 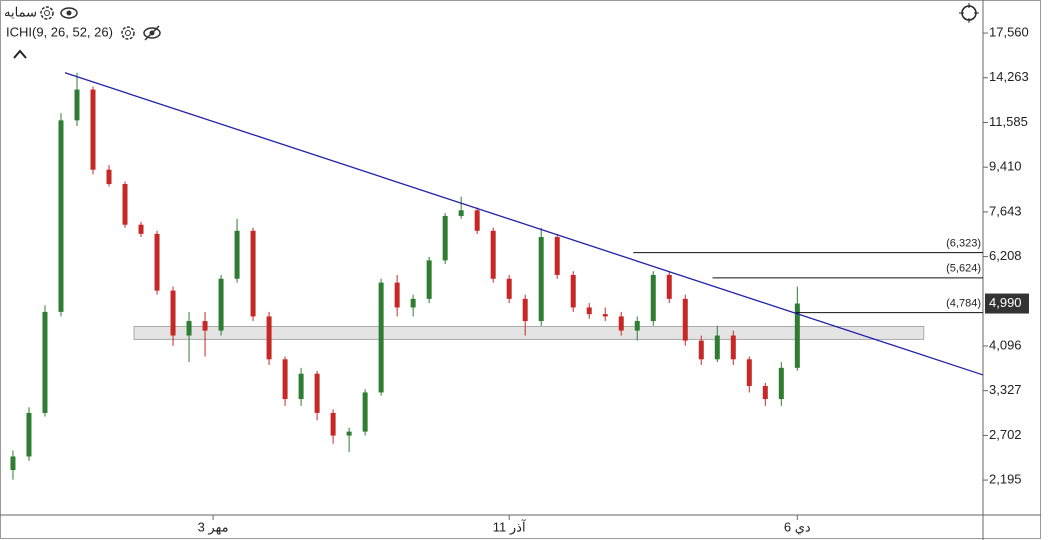 What do you see at coordinates (1005, 434) in the screenshot?
I see `y-tick-label: 2,702` at bounding box center [1005, 434].